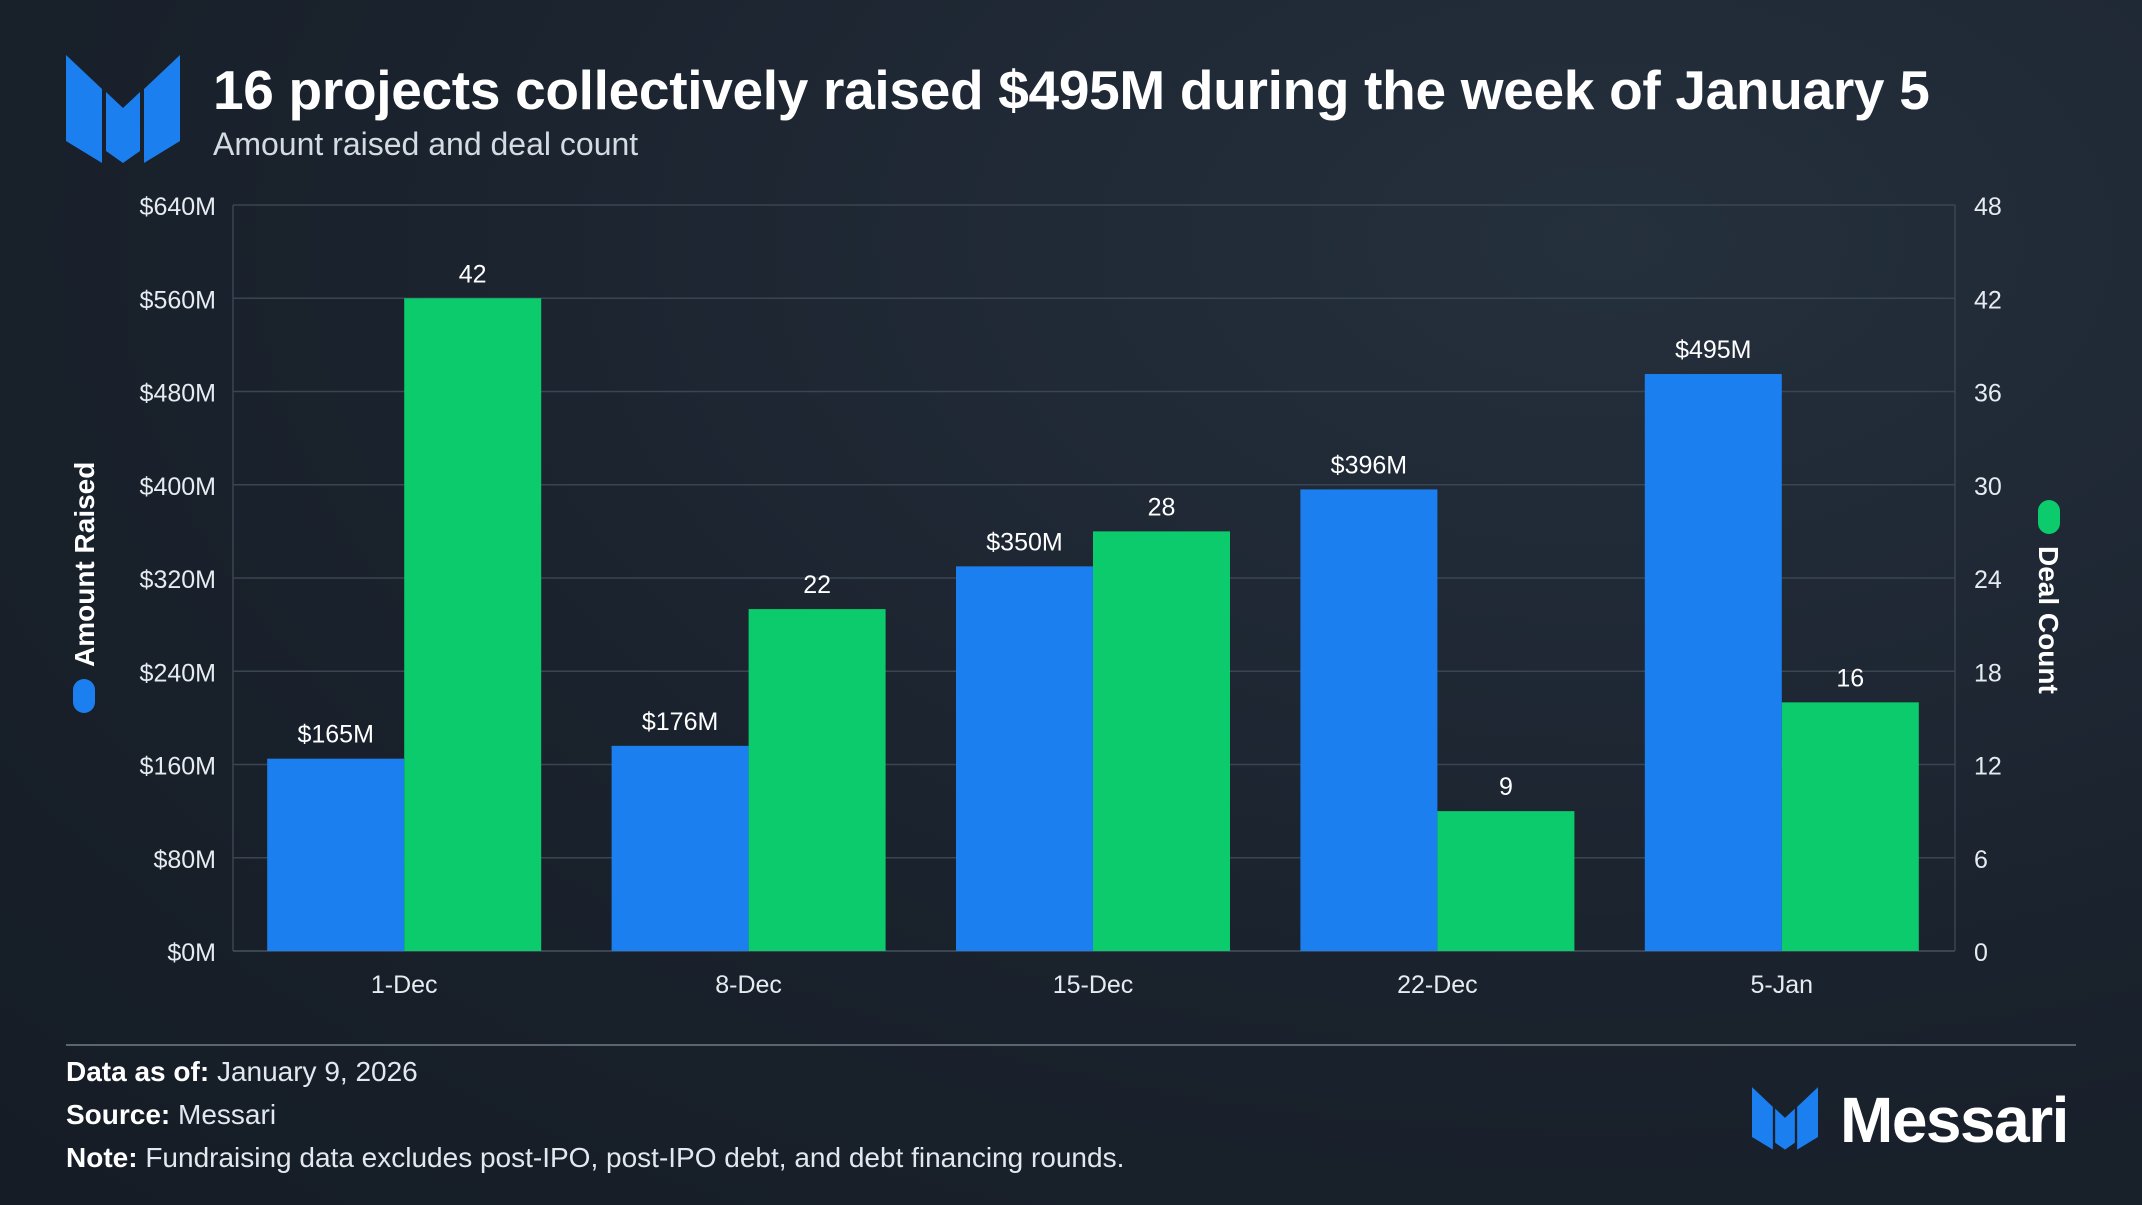 This screenshot has width=2142, height=1205. I want to click on source-line: Source: Messari, so click(171, 1115).